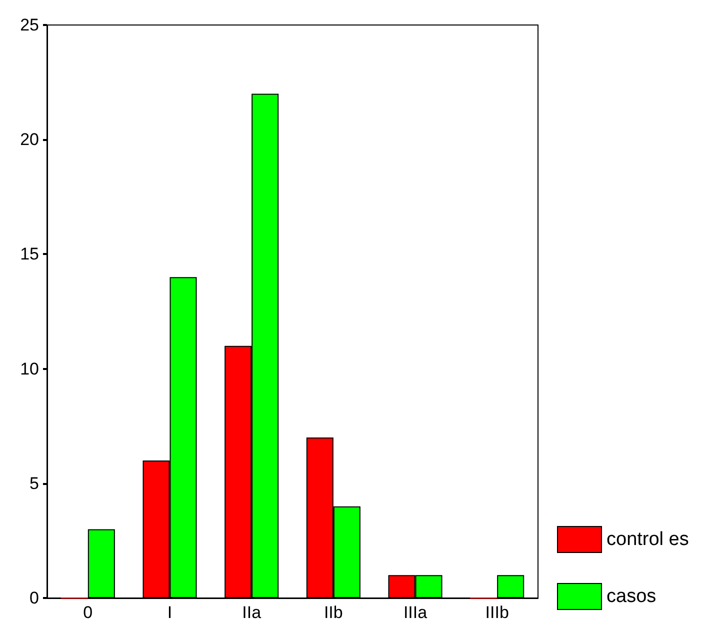 Image resolution: width=710 pixels, height=627 pixels. What do you see at coordinates (631, 596) in the screenshot?
I see `legend-label: casos` at bounding box center [631, 596].